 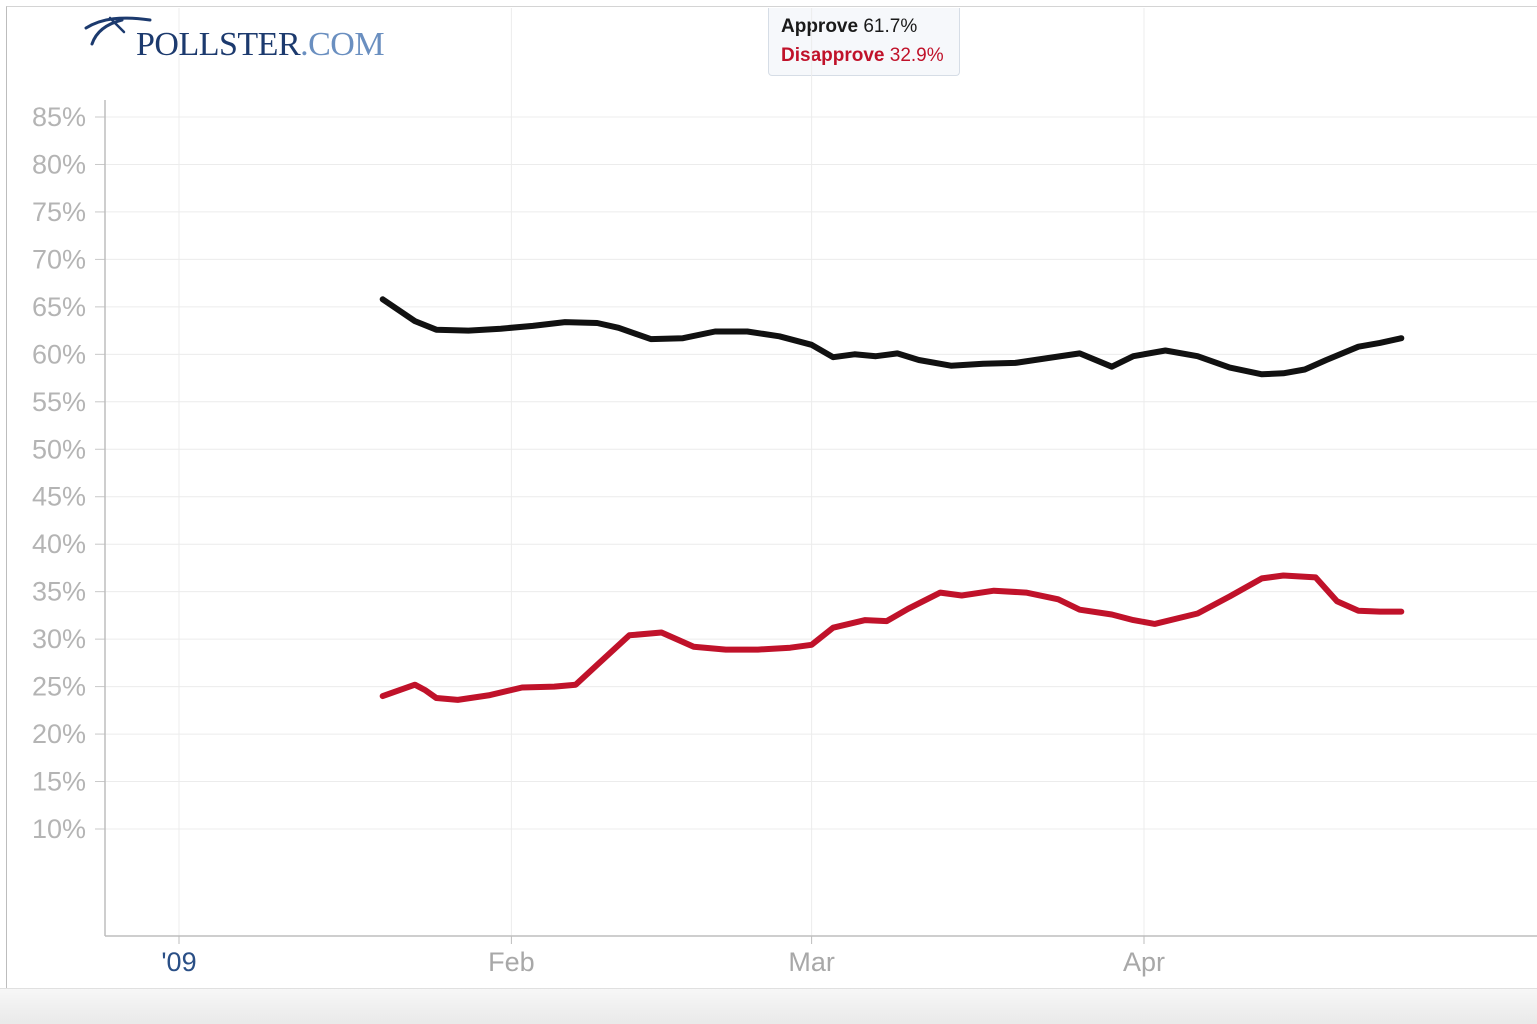 What do you see at coordinates (59, 354) in the screenshot?
I see `y-tick-label-60: 60%` at bounding box center [59, 354].